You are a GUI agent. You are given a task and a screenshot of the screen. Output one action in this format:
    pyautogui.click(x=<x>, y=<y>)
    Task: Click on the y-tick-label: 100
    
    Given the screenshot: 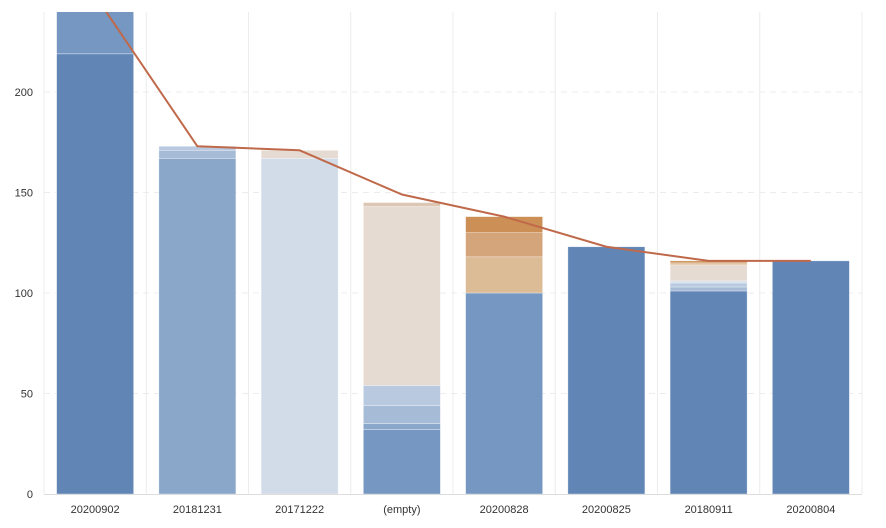 What is the action you would take?
    pyautogui.click(x=24, y=294)
    